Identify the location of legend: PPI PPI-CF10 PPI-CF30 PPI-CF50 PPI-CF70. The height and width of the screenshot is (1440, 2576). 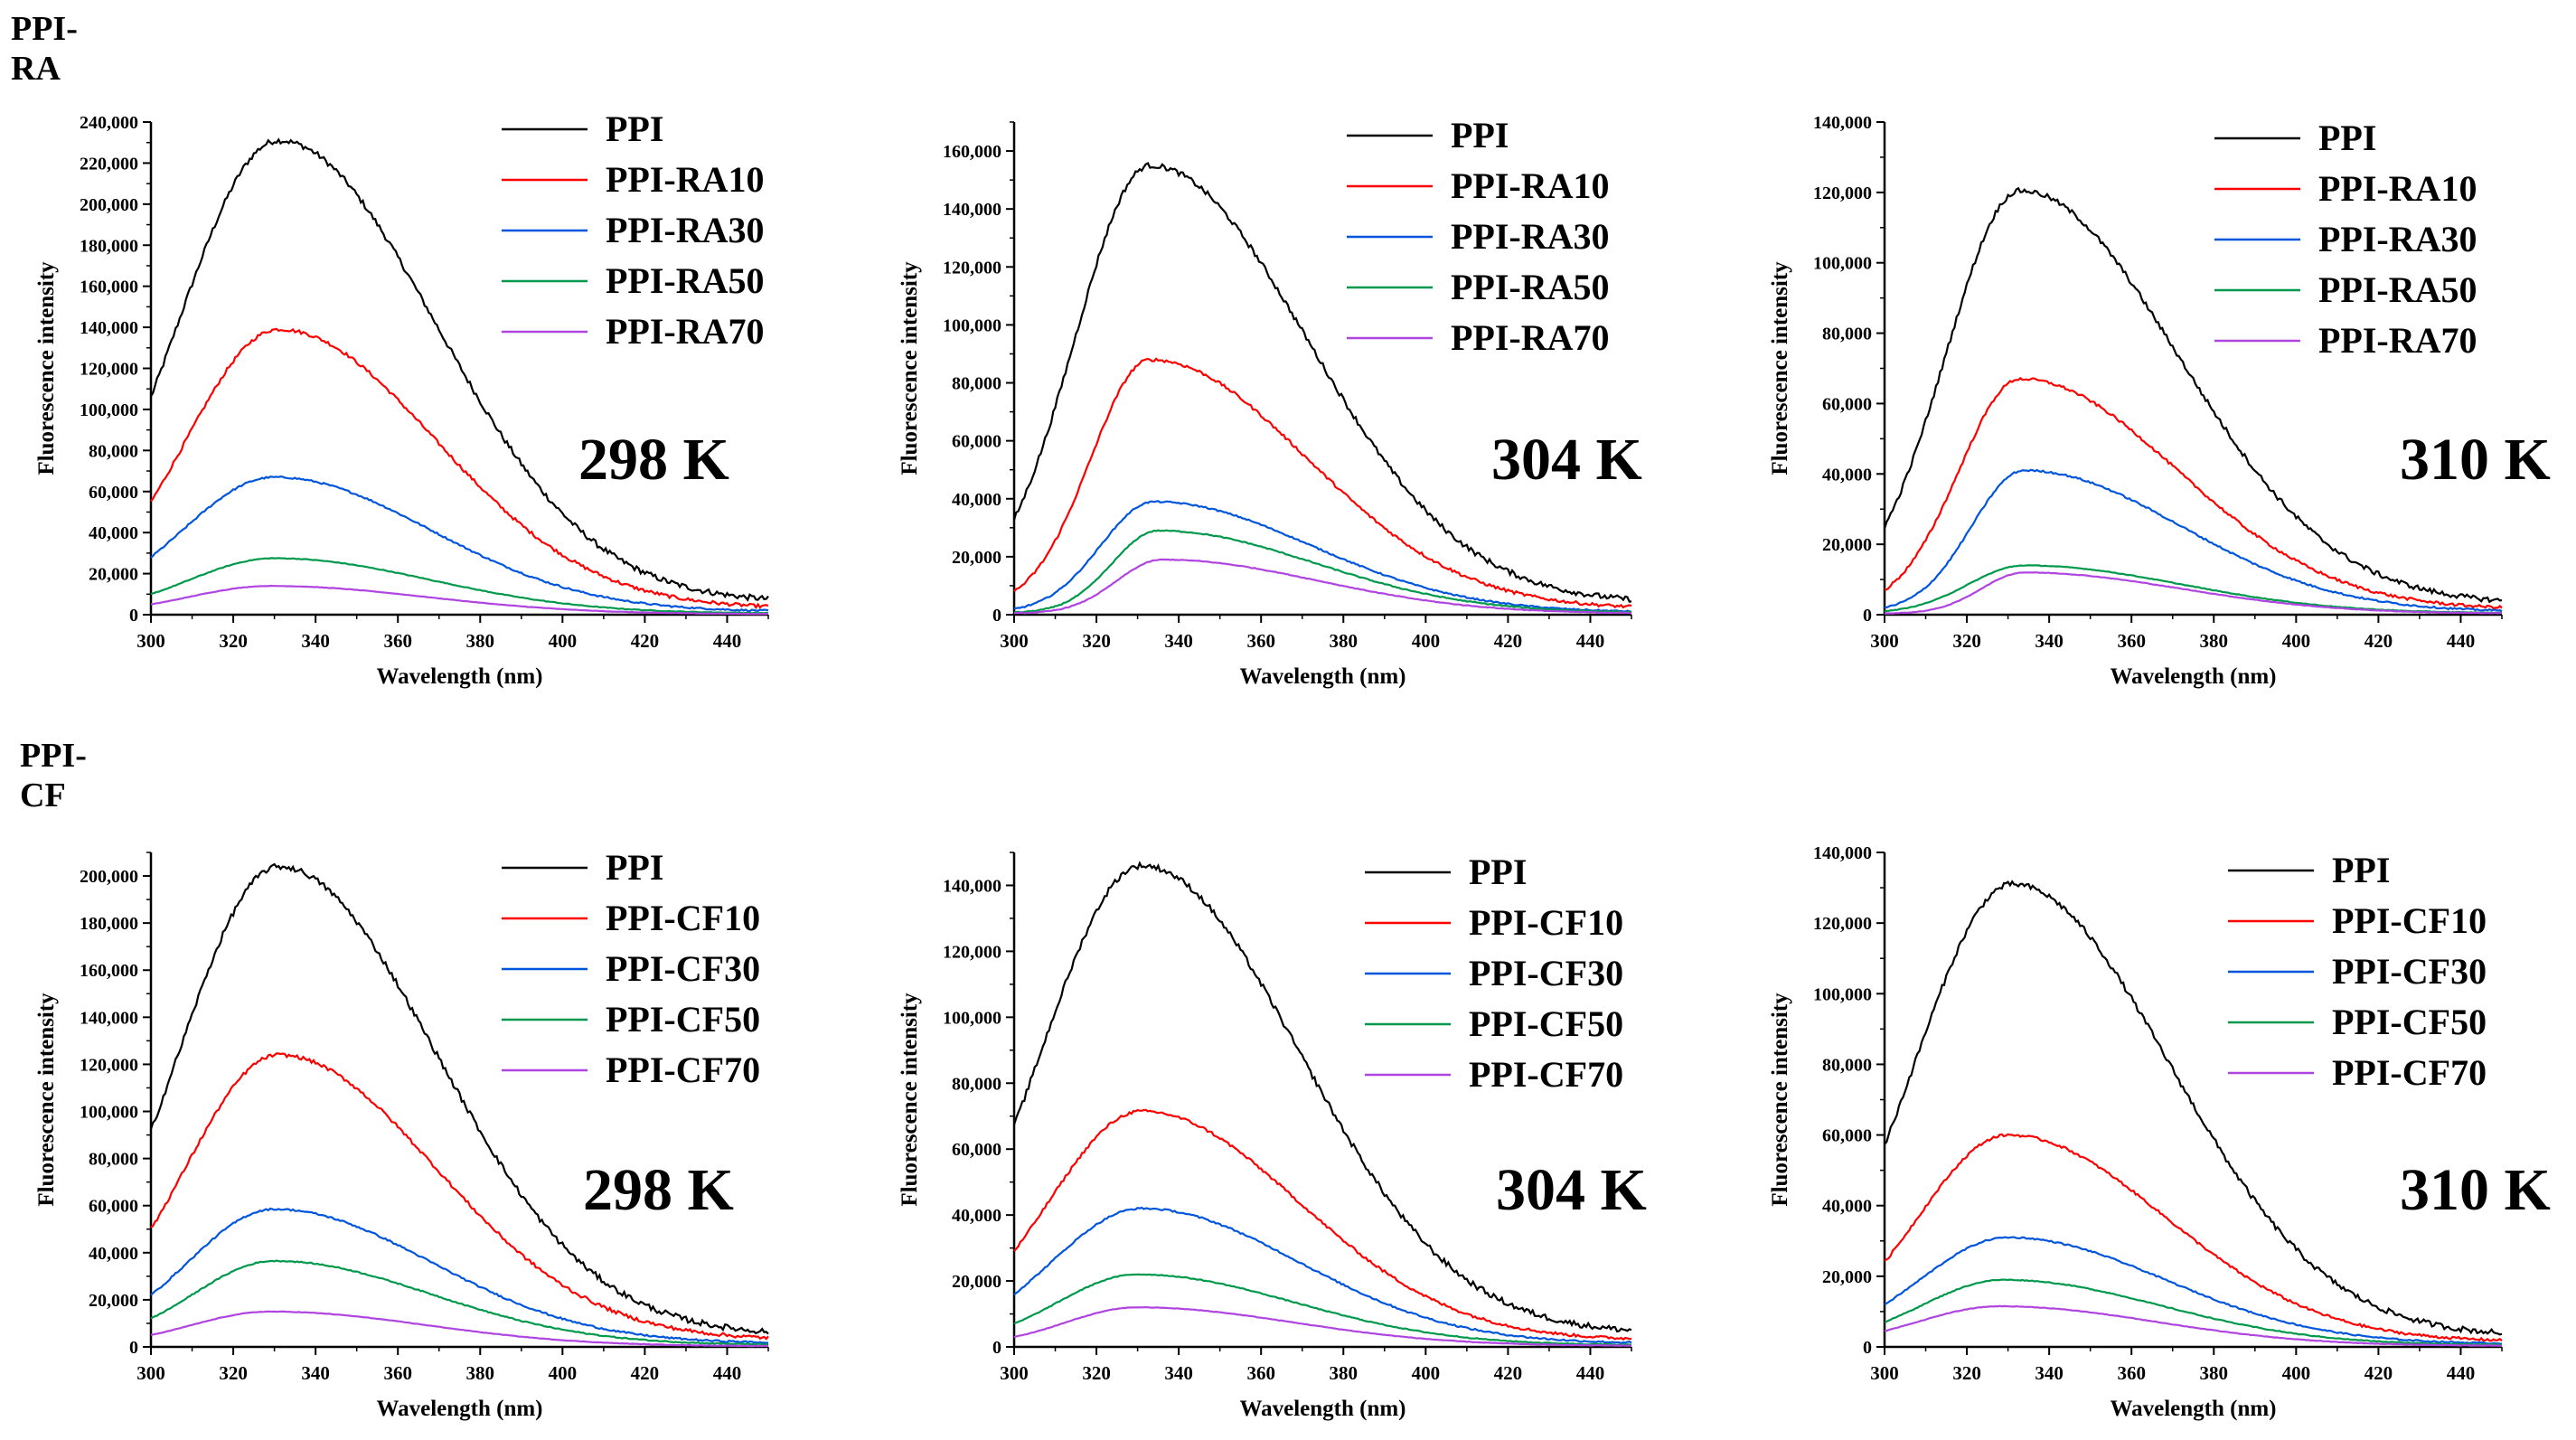
(2358, 971).